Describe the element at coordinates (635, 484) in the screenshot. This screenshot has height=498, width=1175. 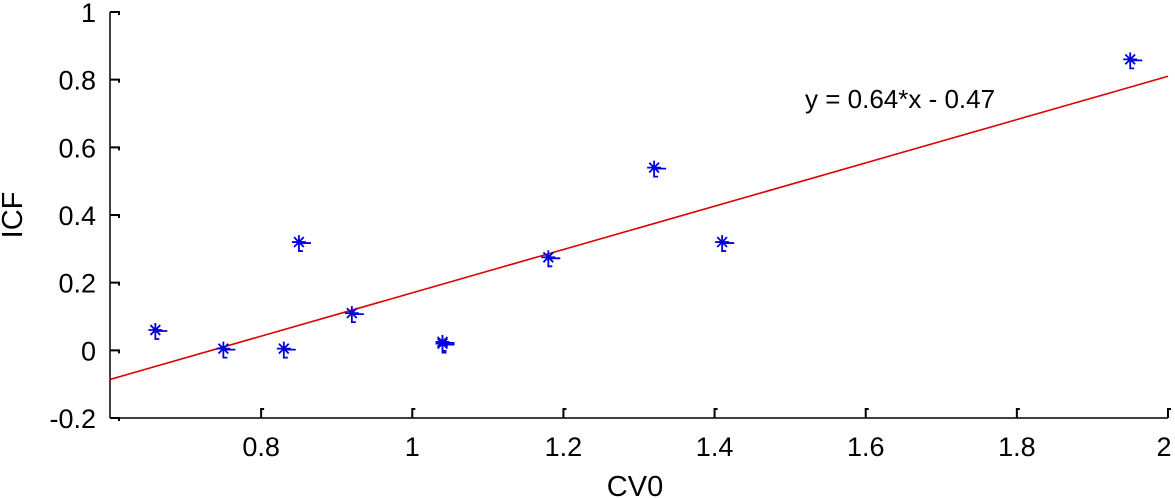
I see `x-axis-title: CV0` at that location.